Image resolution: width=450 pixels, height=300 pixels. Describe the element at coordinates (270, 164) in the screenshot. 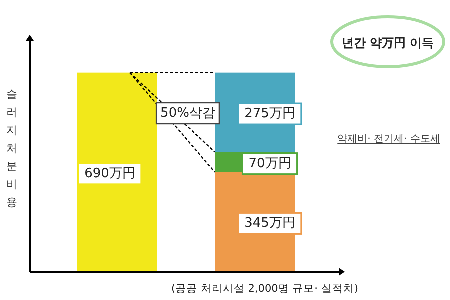

I see `data-label: 70万円` at that location.